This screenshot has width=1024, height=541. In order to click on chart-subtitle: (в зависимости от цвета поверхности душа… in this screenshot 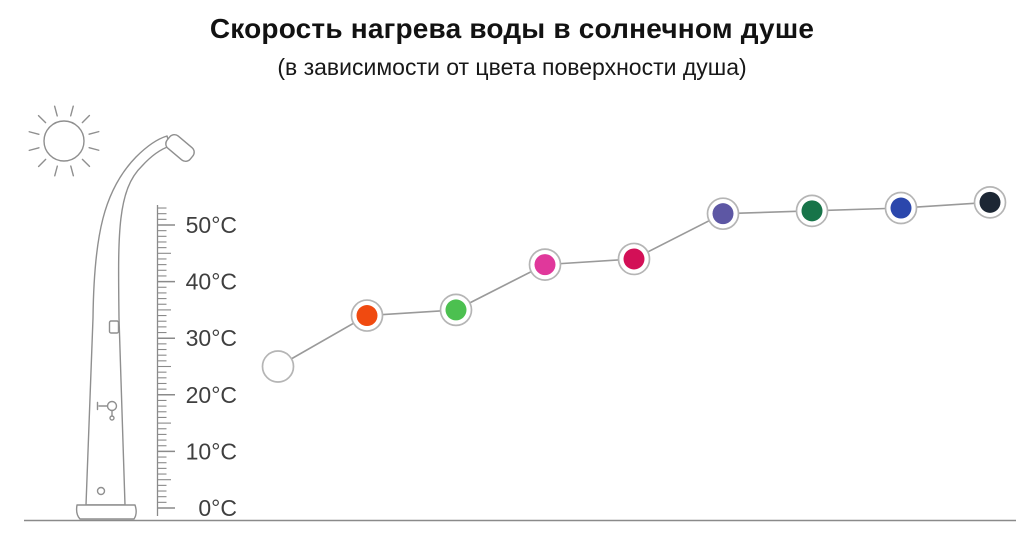, I will do `click(512, 67)`.